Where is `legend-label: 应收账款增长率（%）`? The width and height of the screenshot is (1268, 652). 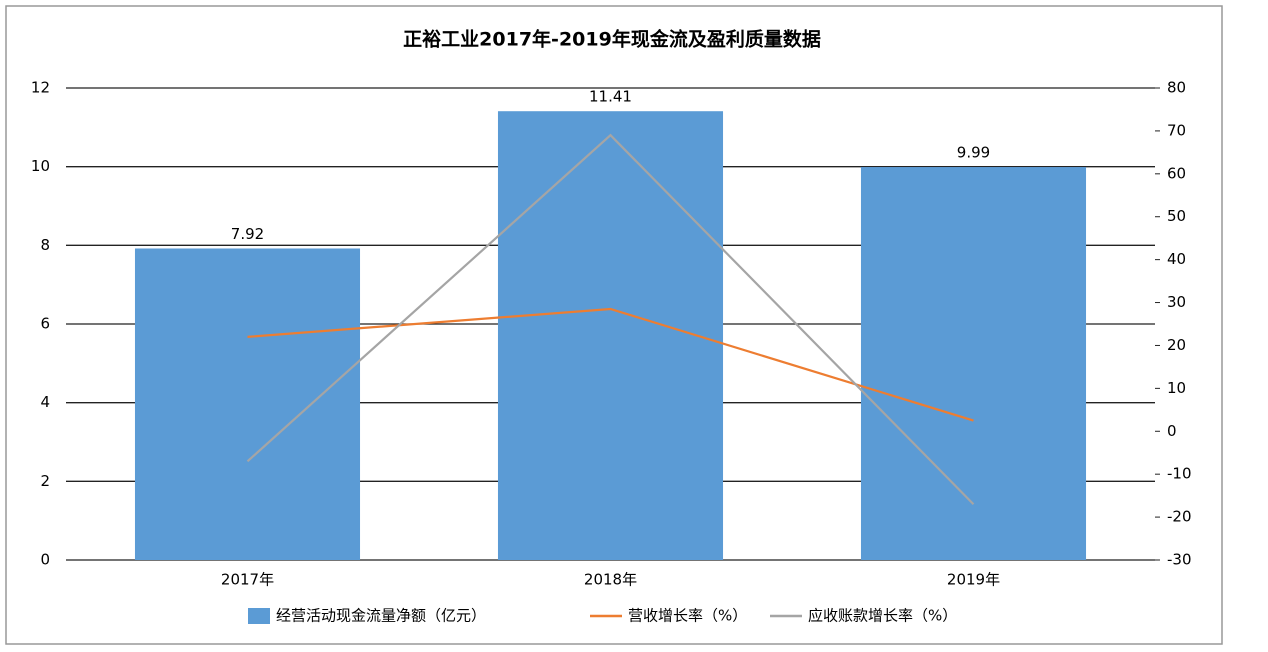
legend-label: 应收账款增长率（%） is located at coordinates (882, 616).